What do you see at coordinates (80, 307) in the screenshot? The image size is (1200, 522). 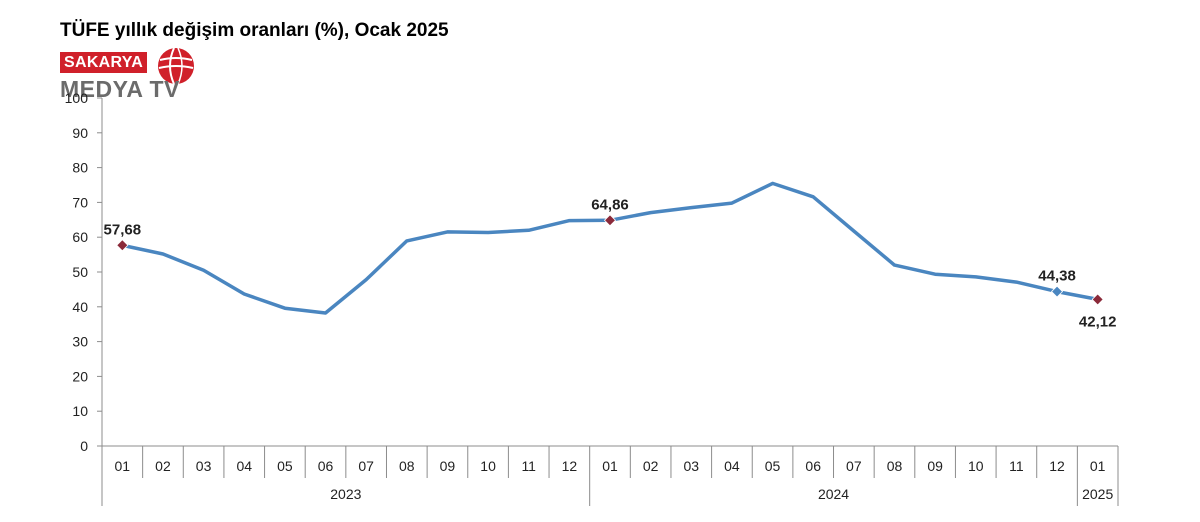 I see `y-tick-label: 40` at bounding box center [80, 307].